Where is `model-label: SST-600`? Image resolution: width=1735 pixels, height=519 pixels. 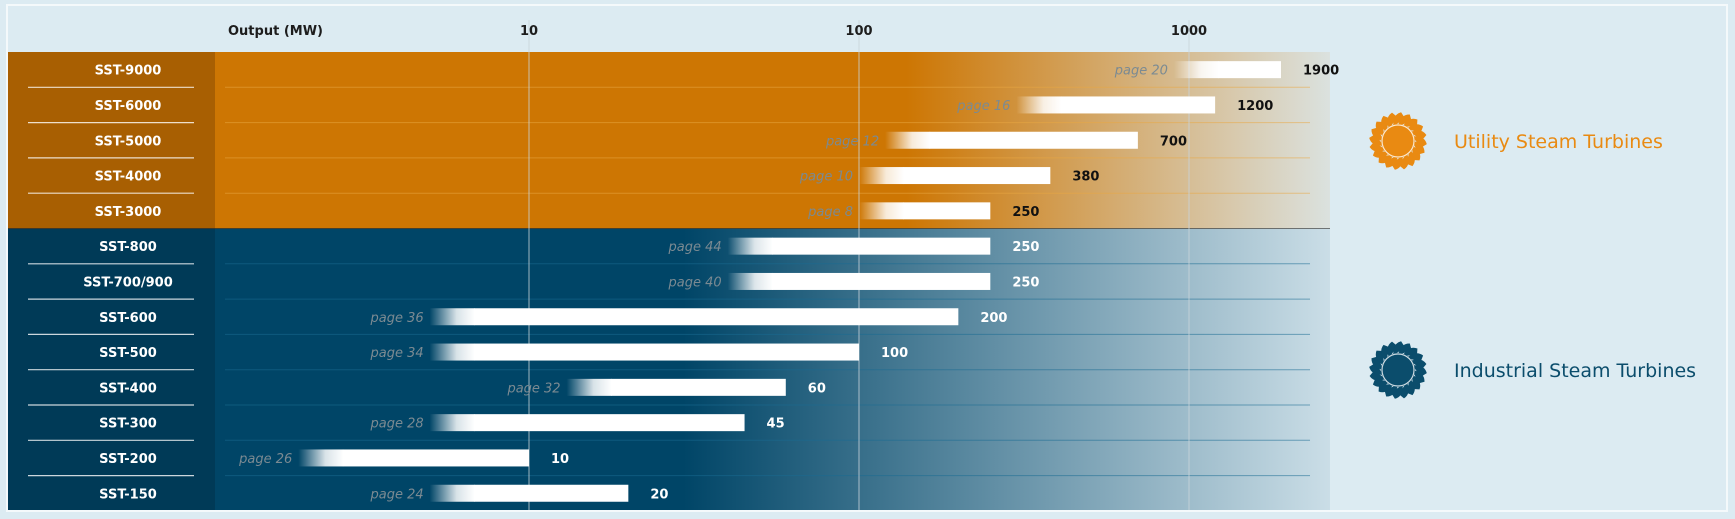
model-label: SST-600 is located at coordinates (128, 318).